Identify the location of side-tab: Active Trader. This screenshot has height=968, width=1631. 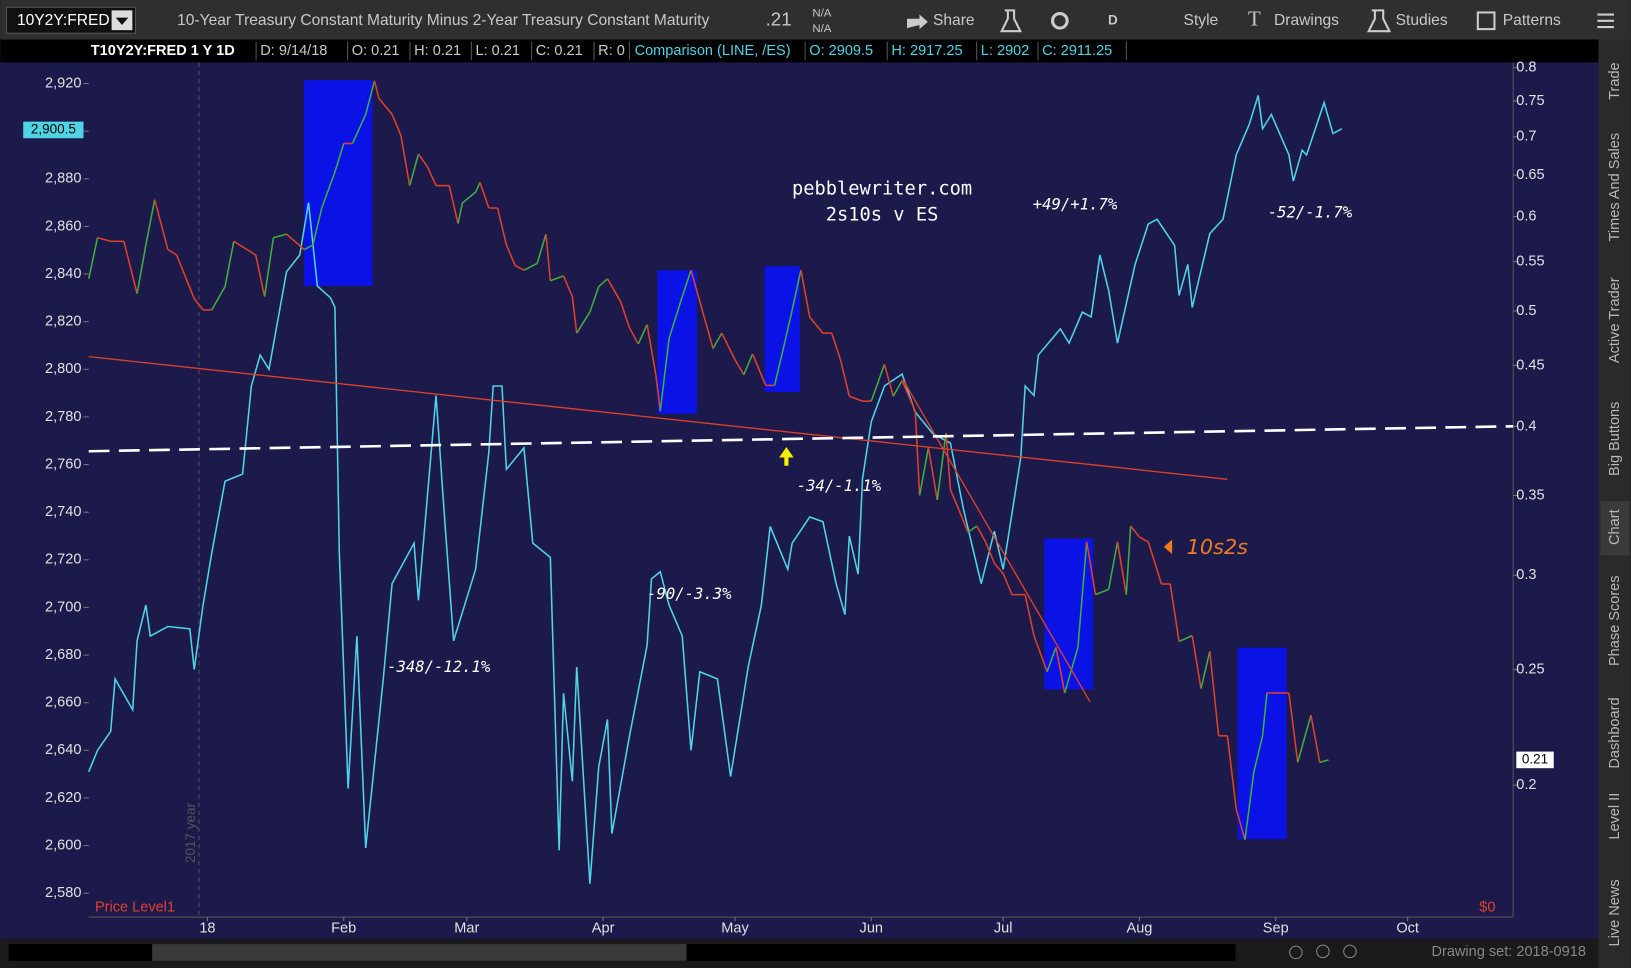
(1615, 320).